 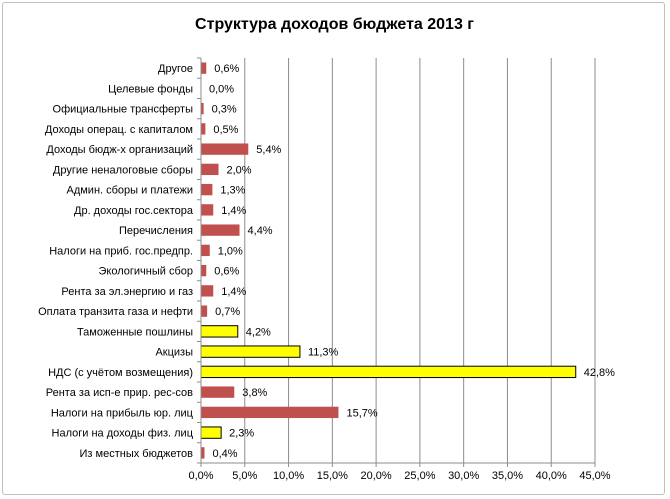 I want to click on value-label: 4,2%, so click(x=258, y=332).